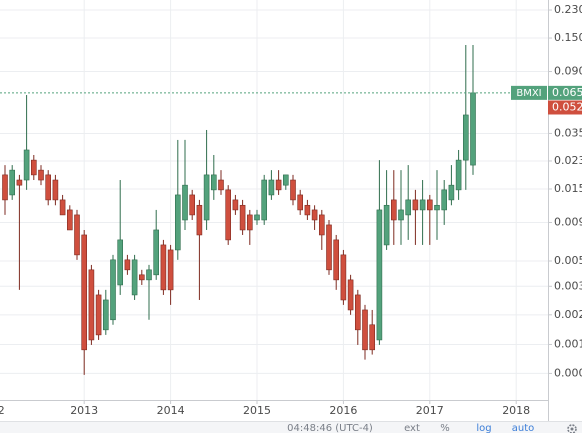  I want to click on last-price-bg, so click(565, 92).